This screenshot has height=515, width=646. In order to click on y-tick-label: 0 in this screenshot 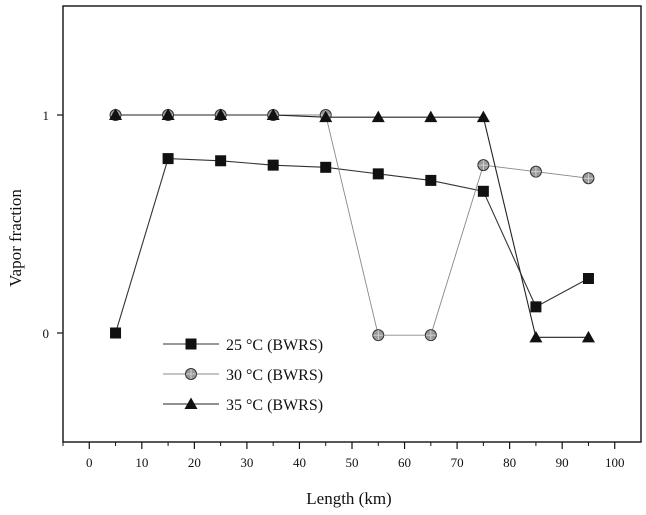, I will do `click(46, 333)`.